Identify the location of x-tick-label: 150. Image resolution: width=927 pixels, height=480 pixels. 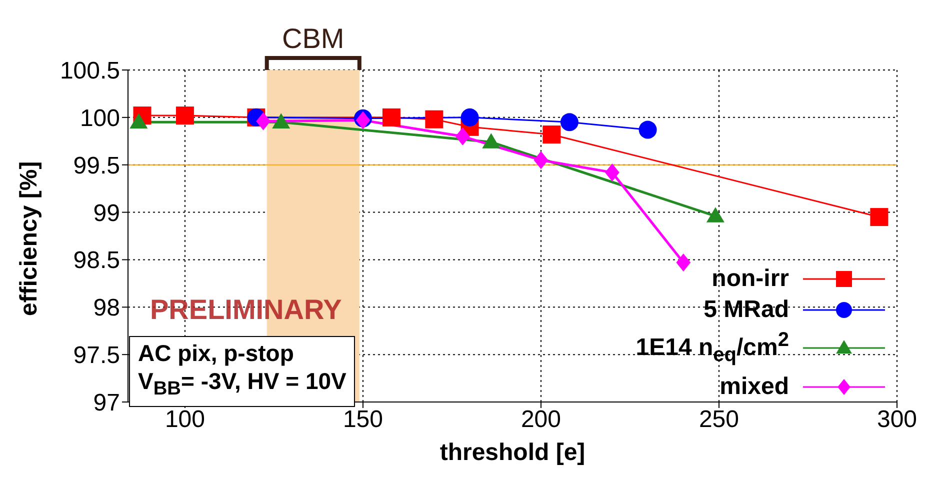
(362, 420).